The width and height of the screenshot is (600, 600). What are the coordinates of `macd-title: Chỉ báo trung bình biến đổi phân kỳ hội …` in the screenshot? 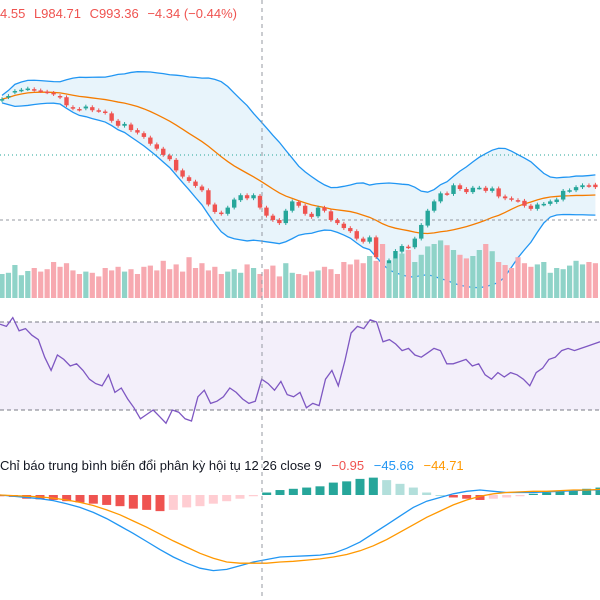 It's located at (161, 465).